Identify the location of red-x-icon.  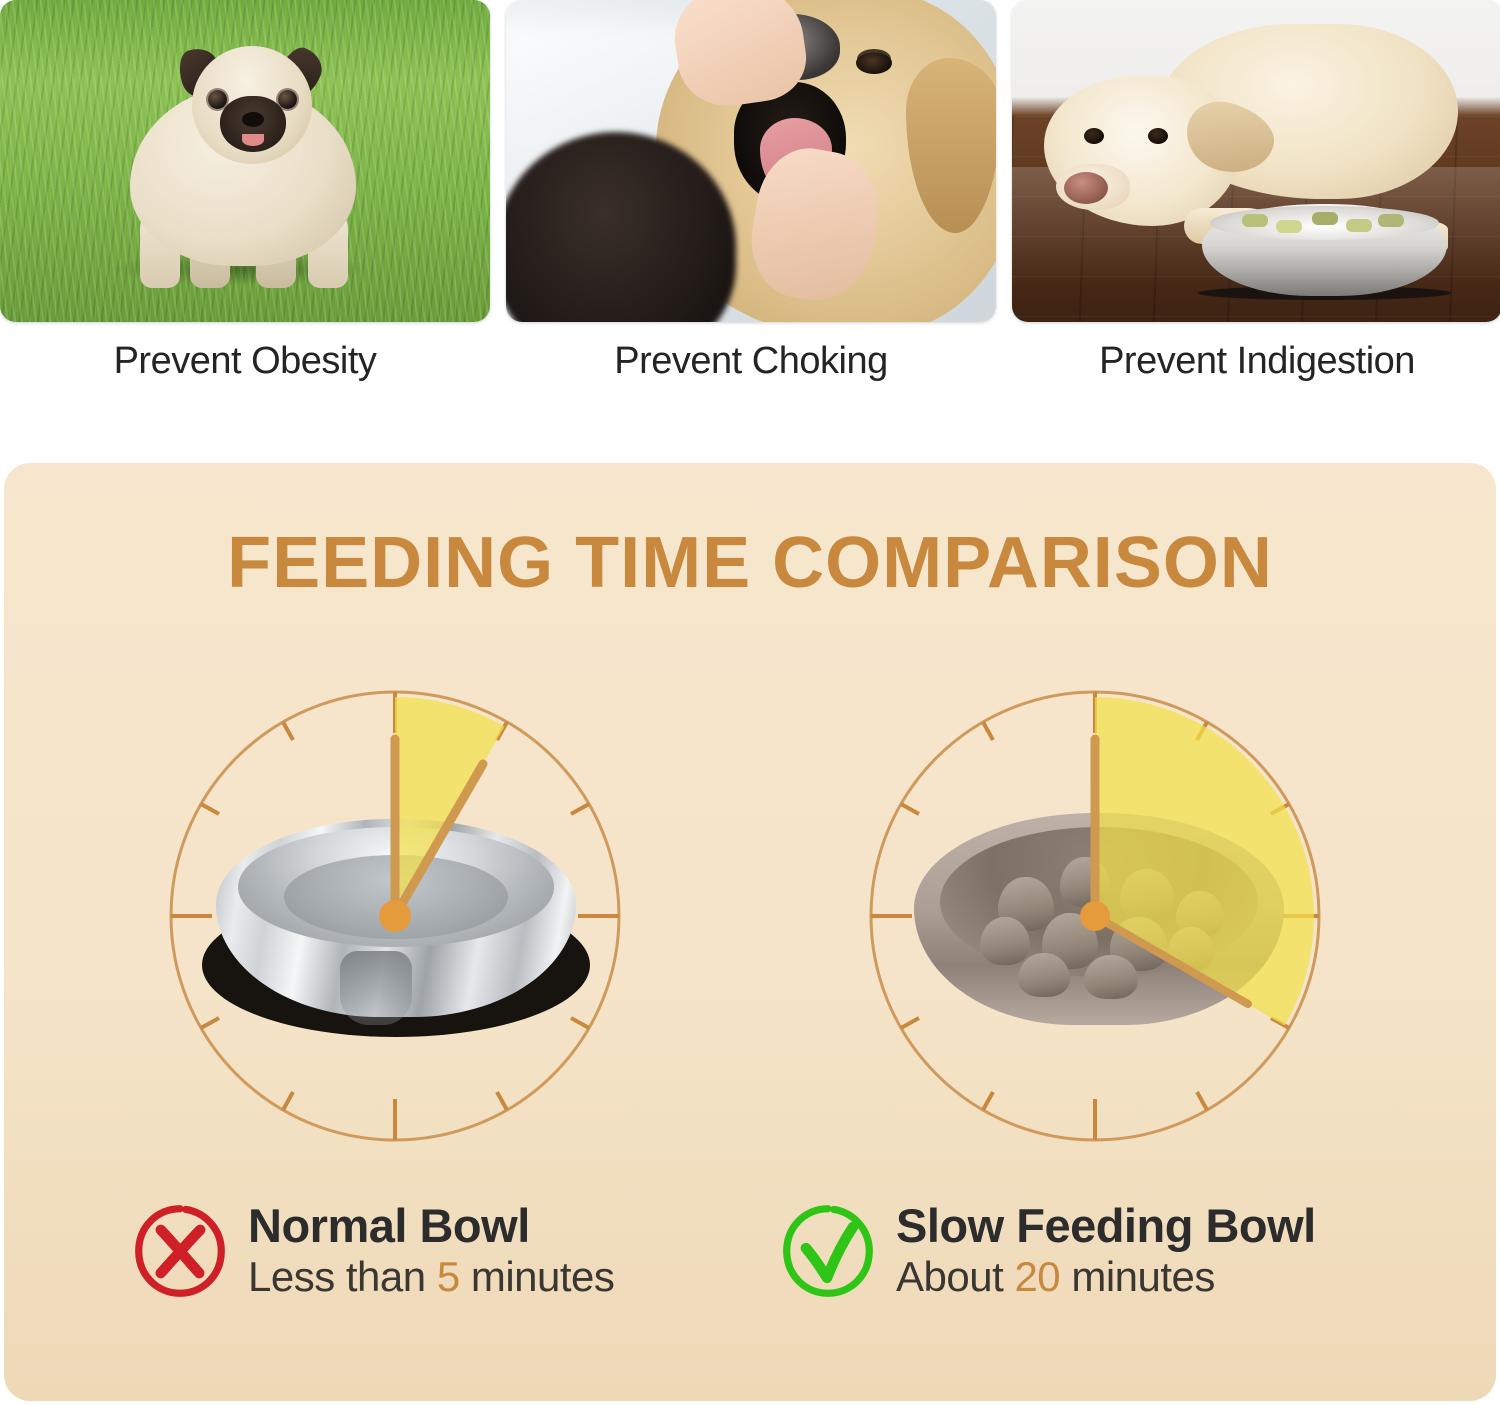
(180, 1251).